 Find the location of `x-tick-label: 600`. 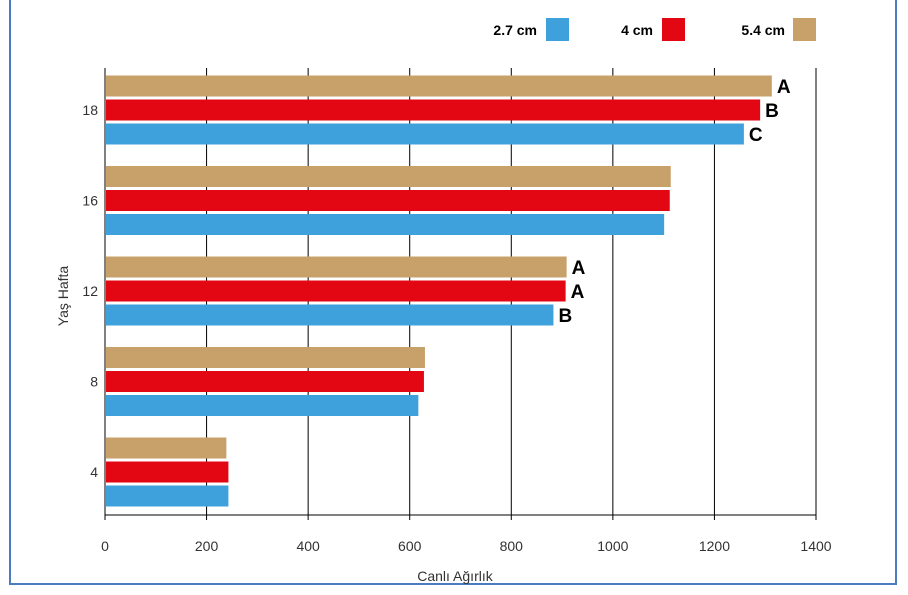

x-tick-label: 600 is located at coordinates (410, 546).